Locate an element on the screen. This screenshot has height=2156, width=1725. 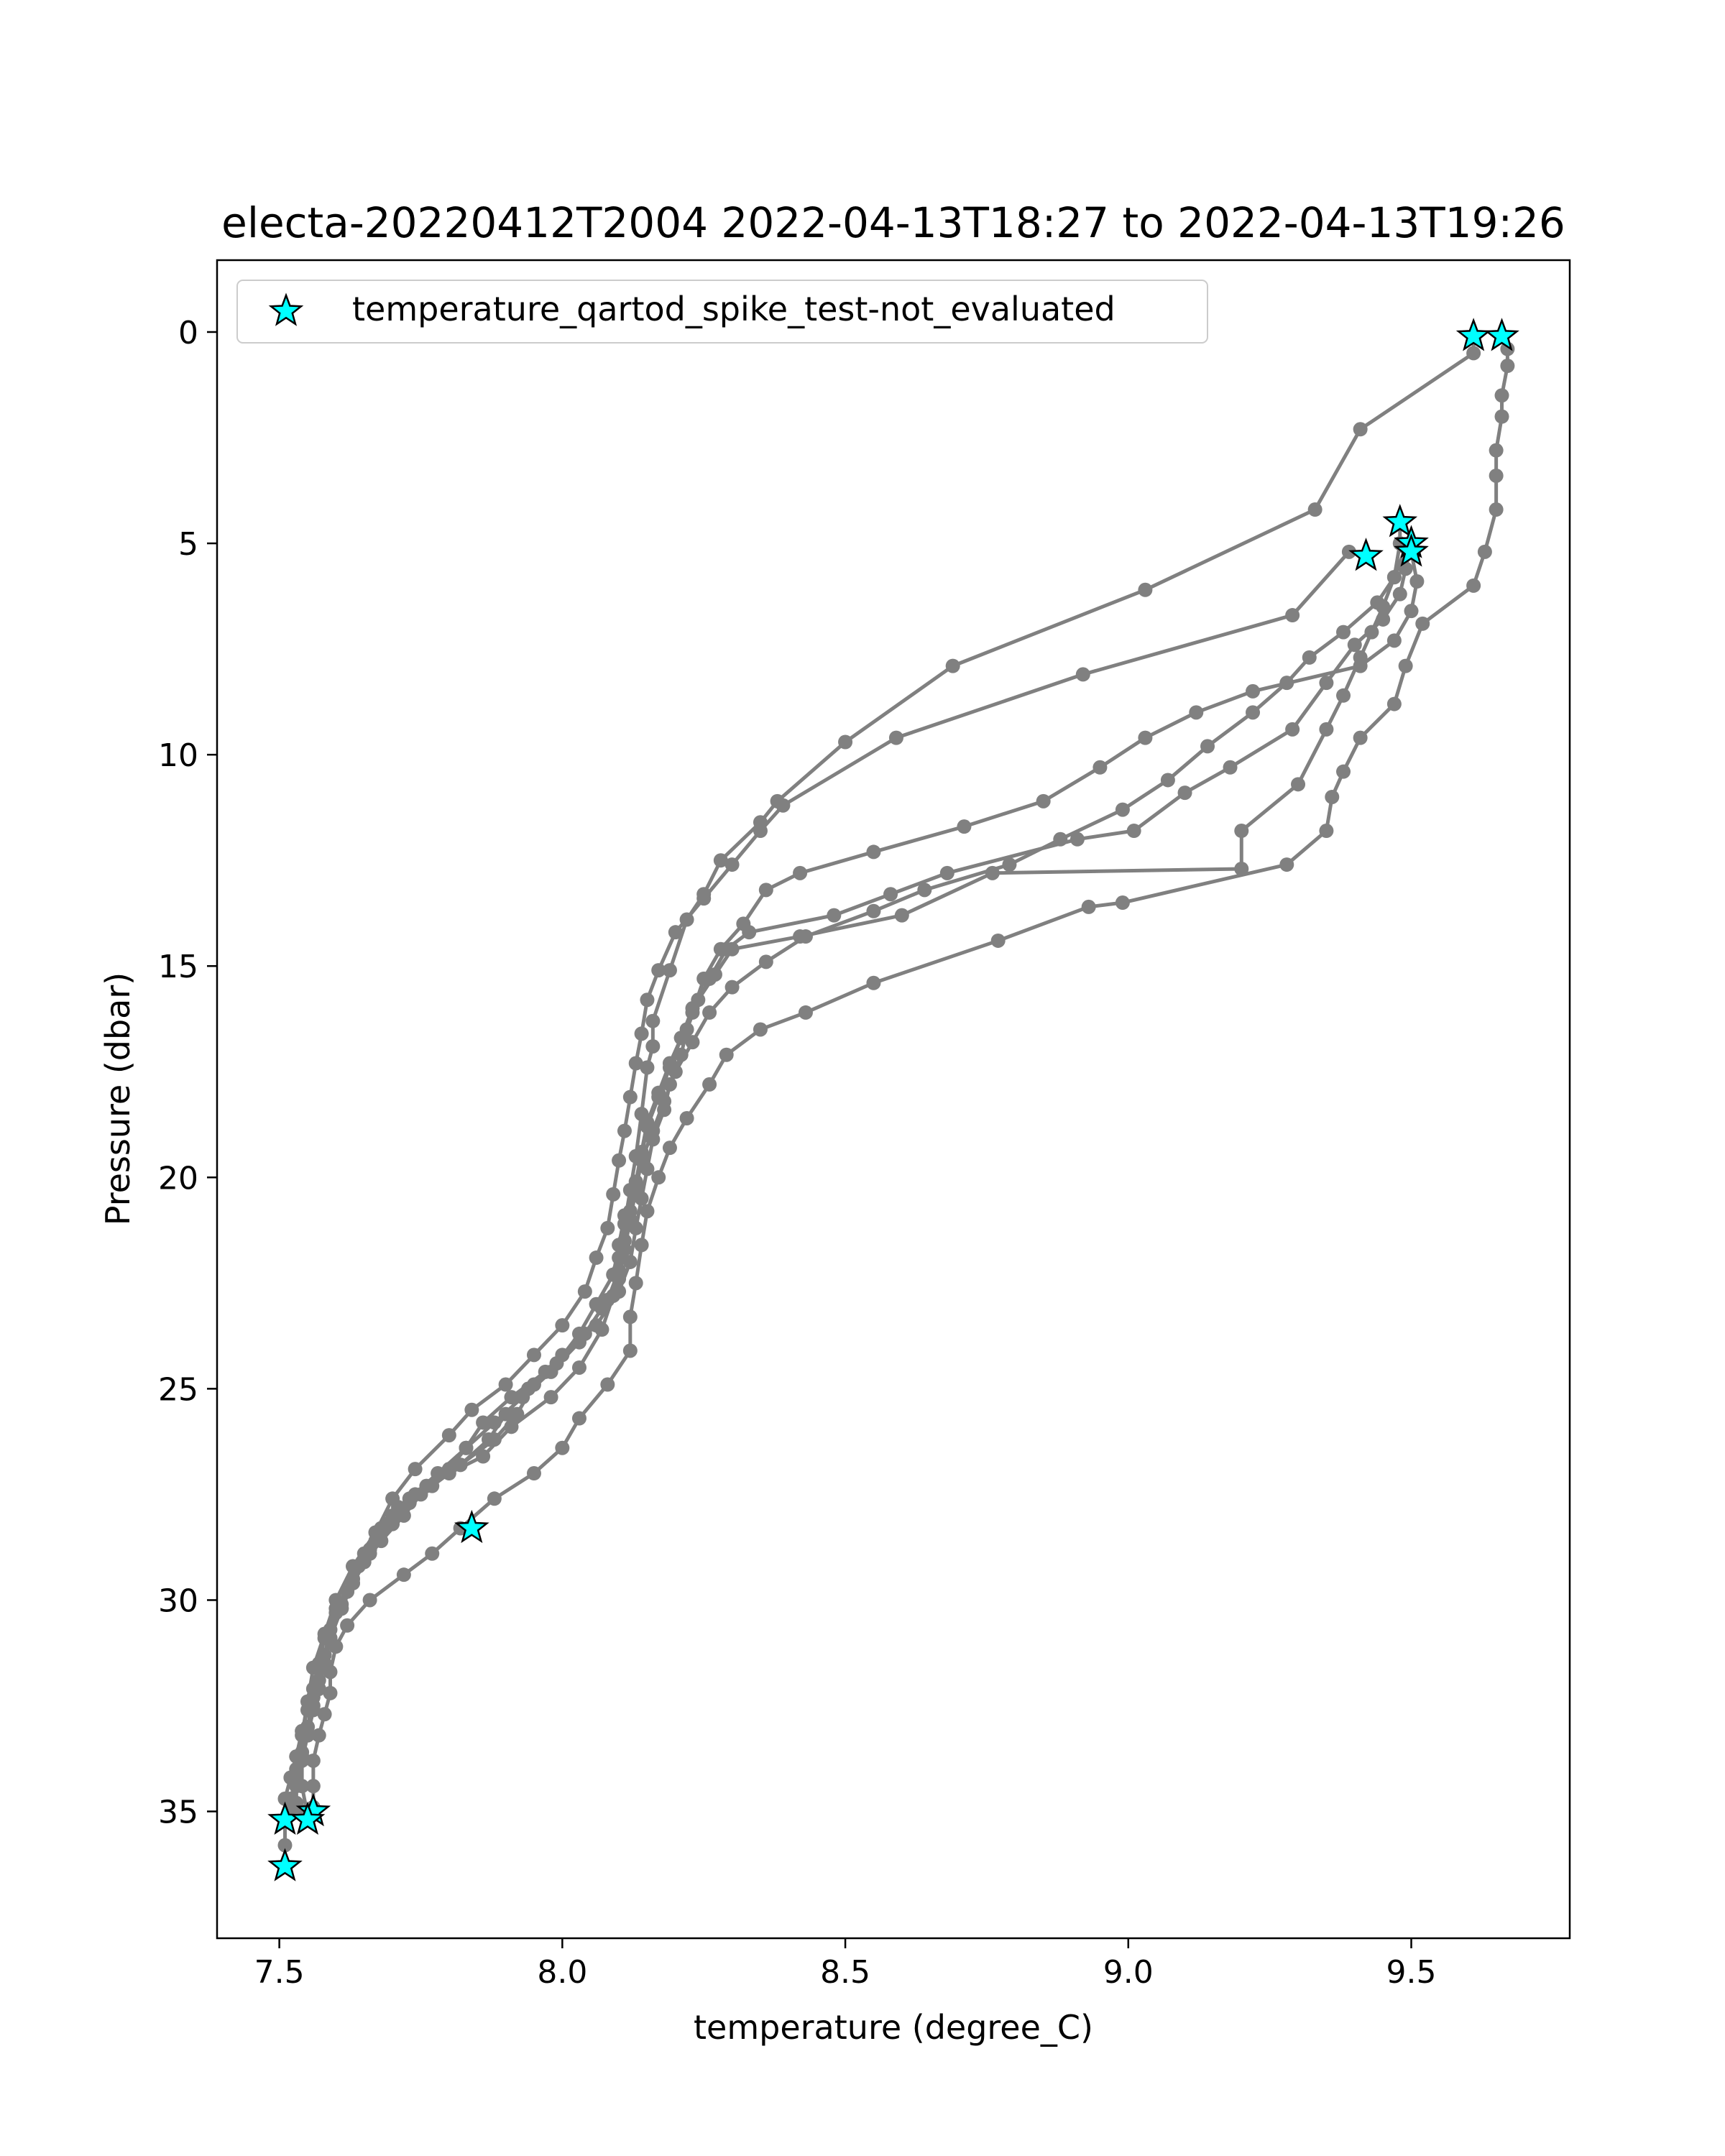
y-tick-label: 10 is located at coordinates (178, 755).